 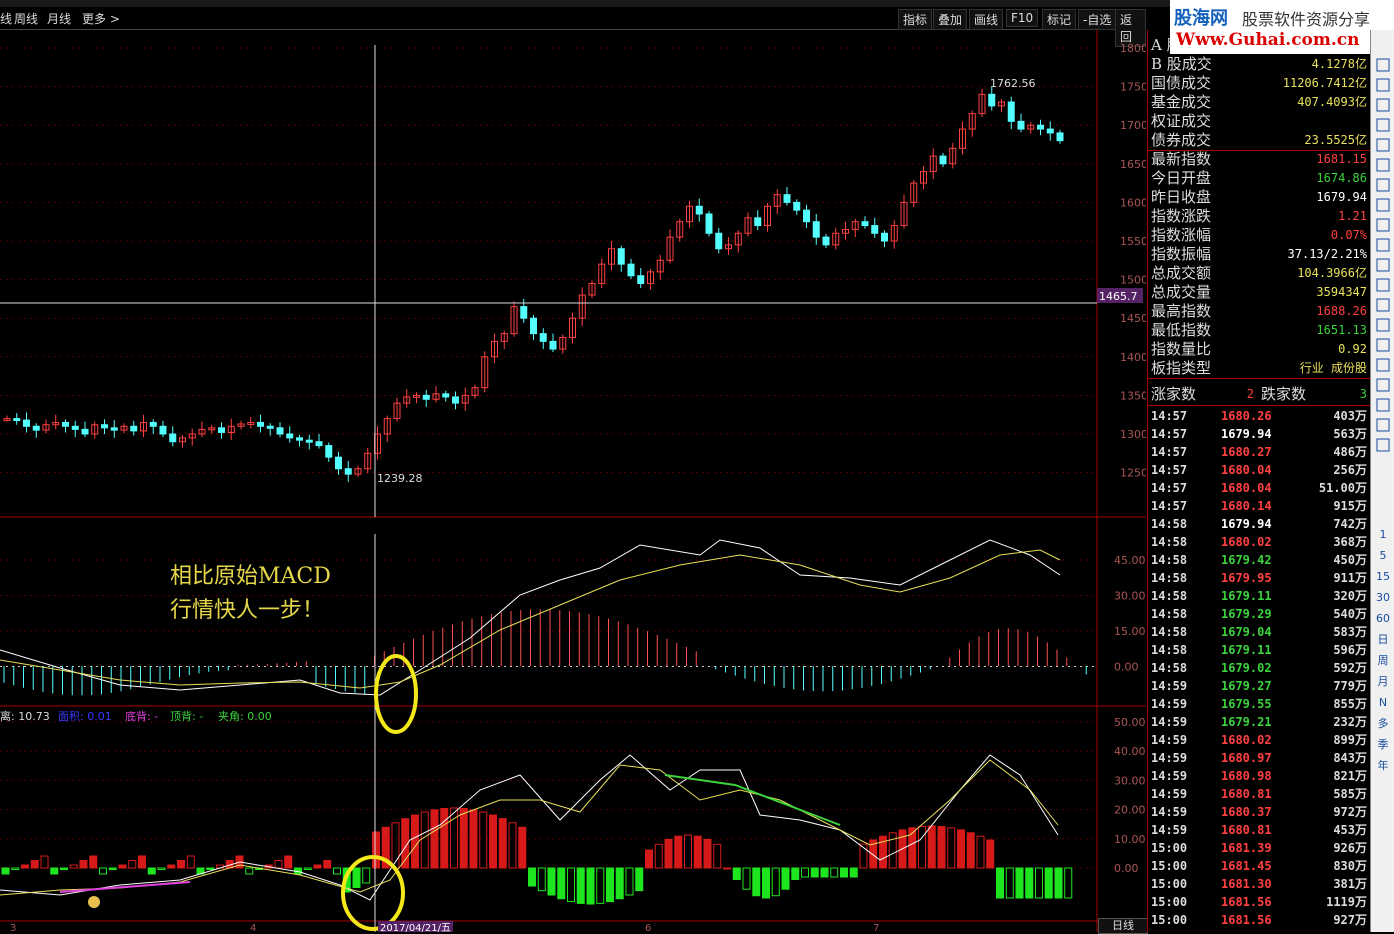 I want to click on table-icon, so click(x=1383, y=127).